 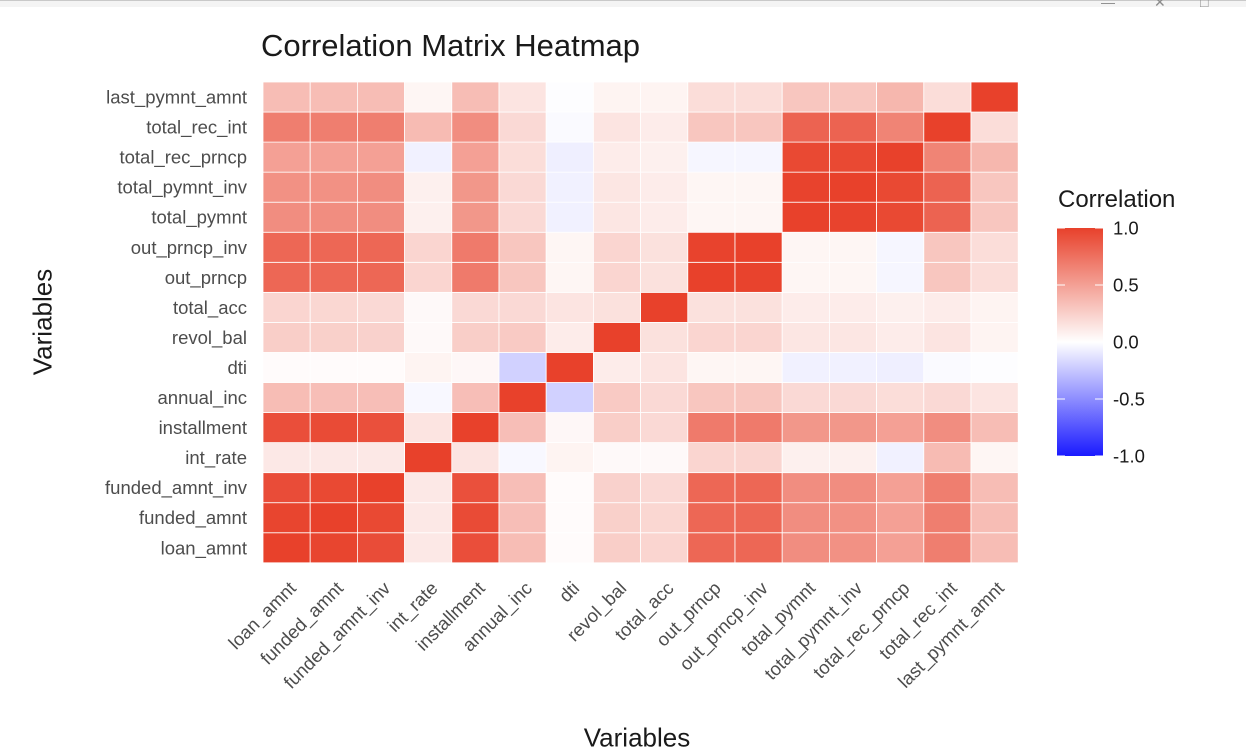 What do you see at coordinates (1129, 399) in the screenshot?
I see `legend-tick-label: -0.5` at bounding box center [1129, 399].